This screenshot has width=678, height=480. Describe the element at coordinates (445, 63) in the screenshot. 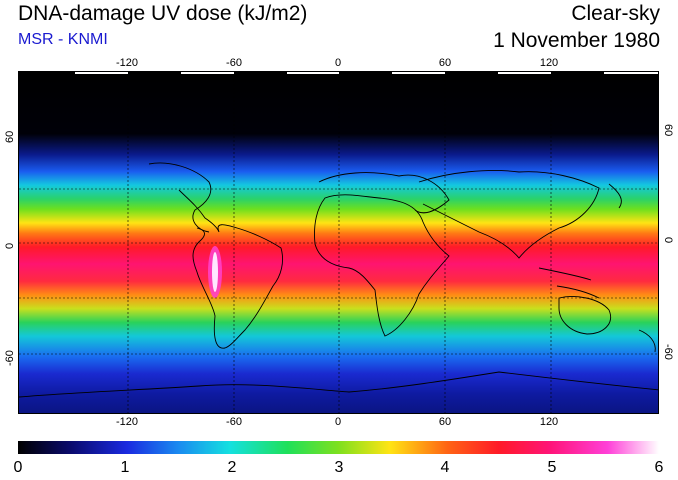

I see `lon-tick-top: 60` at that location.